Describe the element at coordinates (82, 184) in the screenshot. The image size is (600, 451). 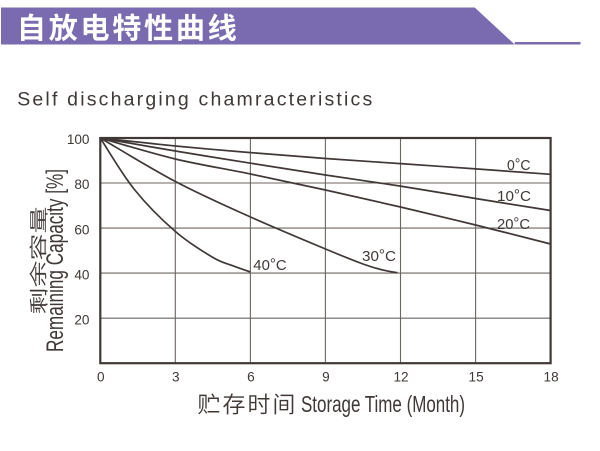
I see `svg-text: 80` at that location.